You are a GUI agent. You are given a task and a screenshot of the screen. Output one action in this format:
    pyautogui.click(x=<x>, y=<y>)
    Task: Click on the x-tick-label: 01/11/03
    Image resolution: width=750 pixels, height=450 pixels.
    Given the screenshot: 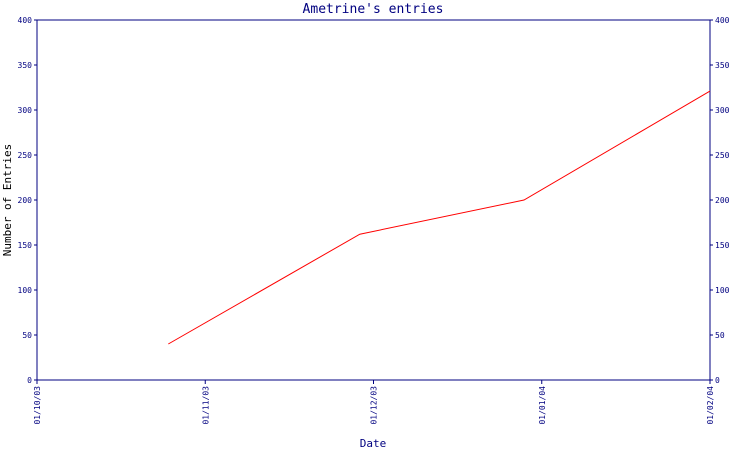 What is the action you would take?
    pyautogui.click(x=205, y=405)
    